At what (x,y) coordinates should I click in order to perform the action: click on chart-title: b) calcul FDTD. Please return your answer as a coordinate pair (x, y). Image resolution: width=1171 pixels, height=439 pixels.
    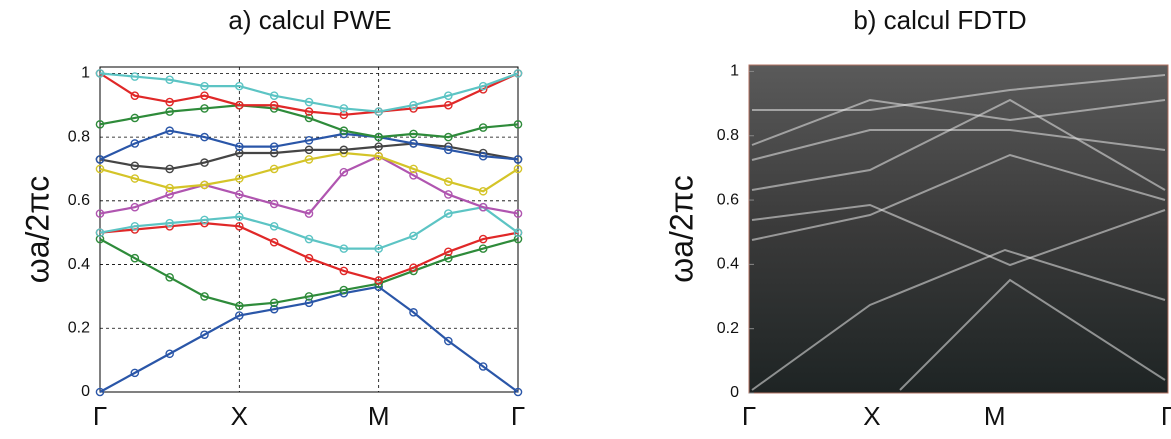
    Looking at the image, I should click on (939, 20).